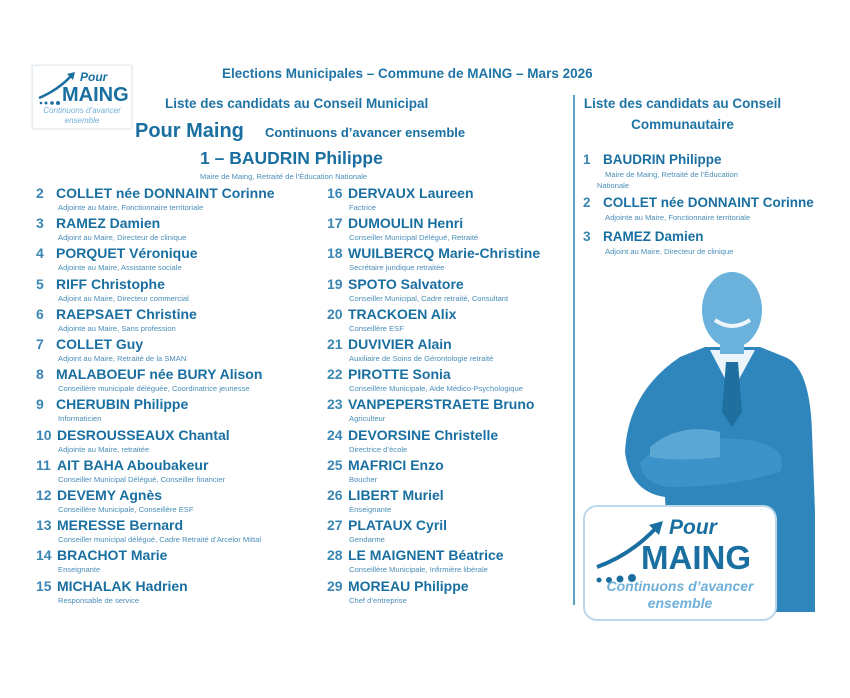 The width and height of the screenshot is (850, 698). Describe the element at coordinates (411, 193) in the screenshot. I see `candidate-name: DERVAUX Laureen` at that location.